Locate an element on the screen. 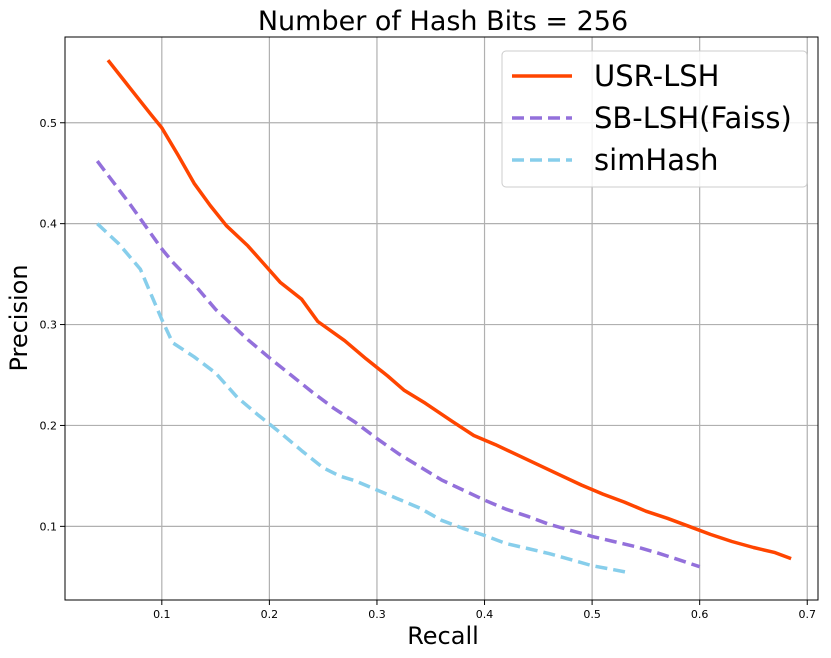  x-tick-label: 0.1 is located at coordinates (162, 614).